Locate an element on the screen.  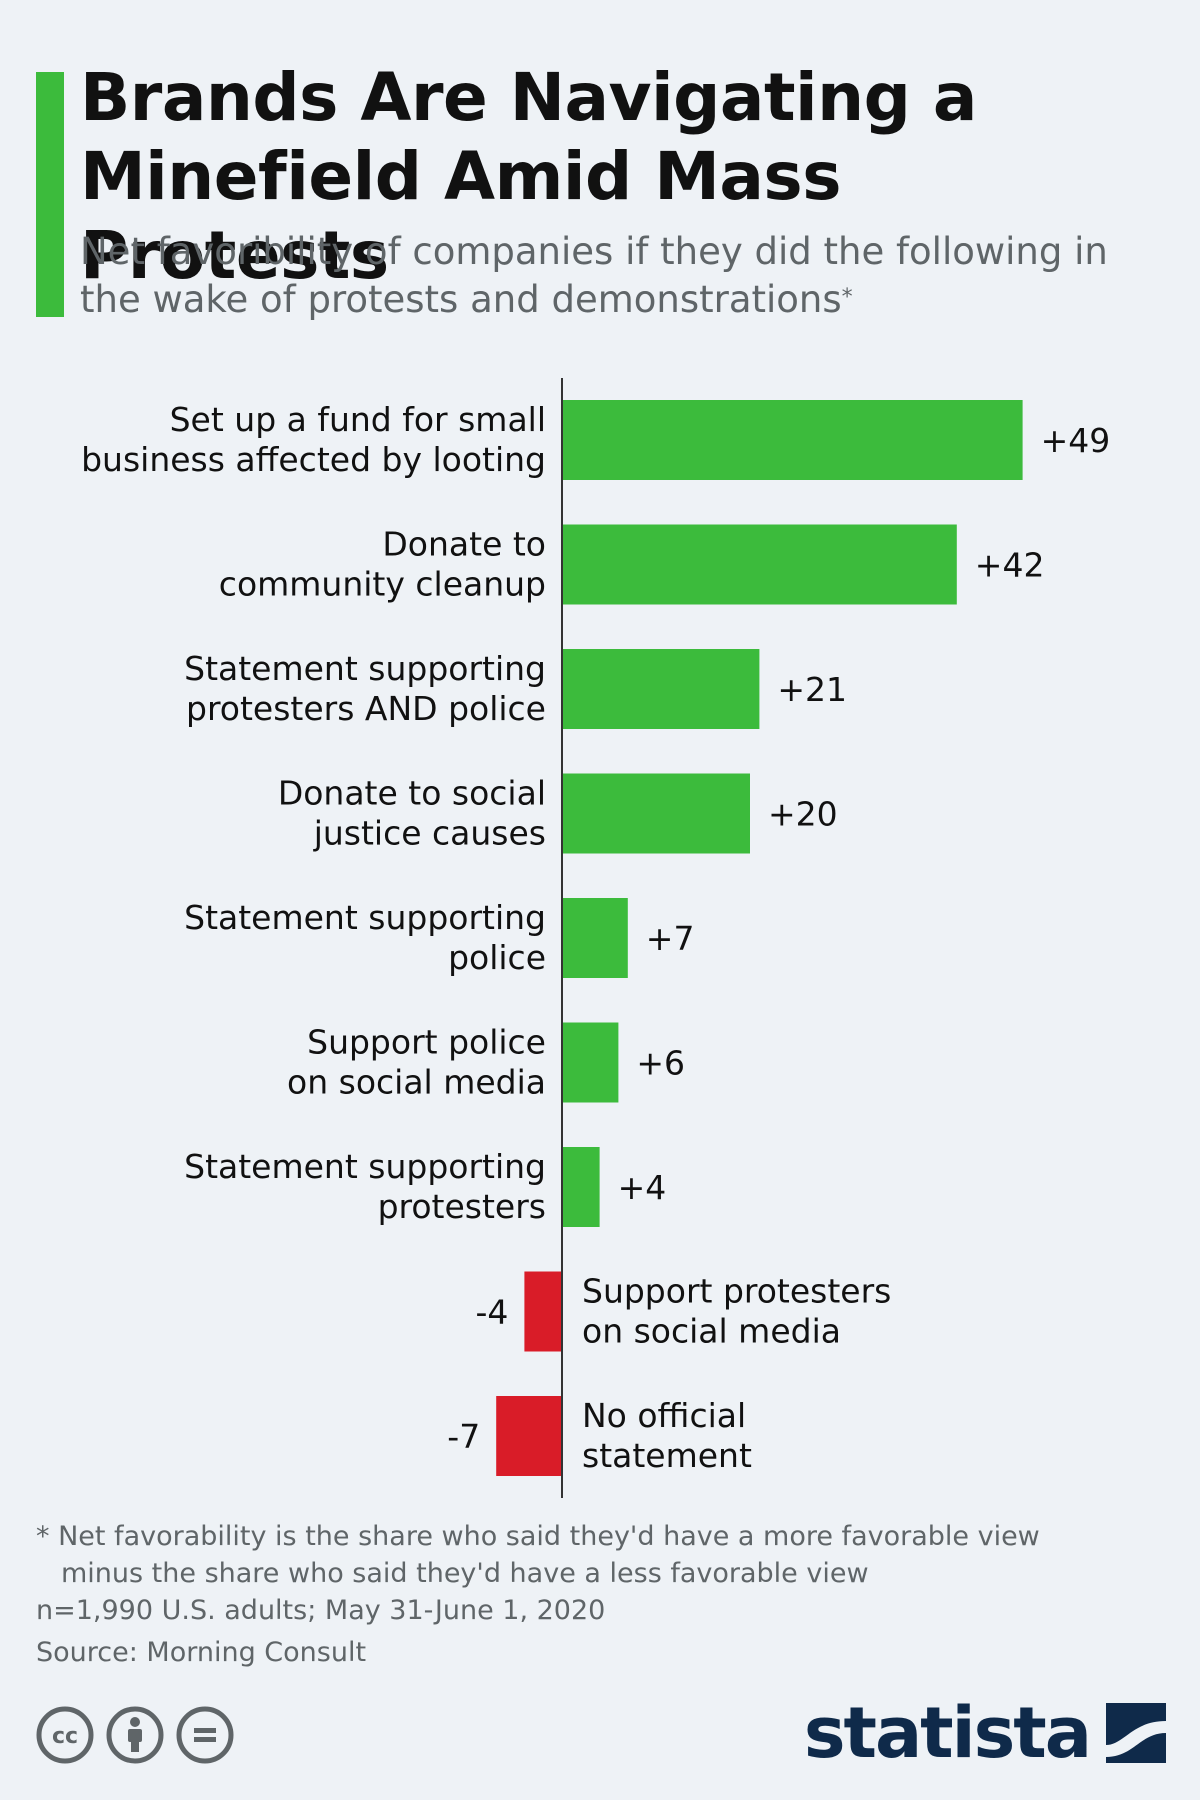
category-label-8: No official statement is located at coordinates (667, 1435).